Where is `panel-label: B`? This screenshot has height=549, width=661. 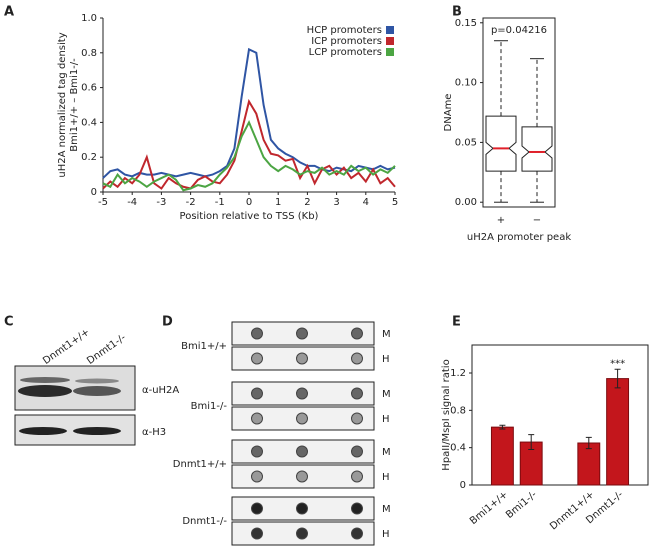
panel-label: B is located at coordinates (457, 12).